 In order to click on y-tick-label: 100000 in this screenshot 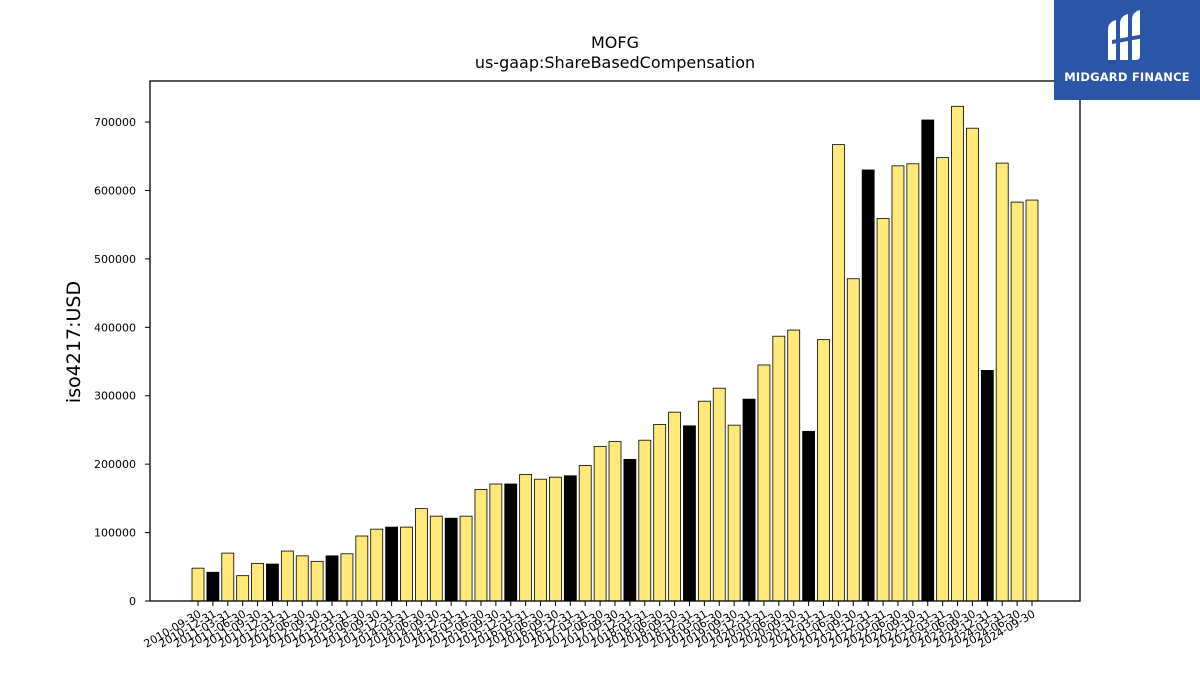, I will do `click(115, 533)`.